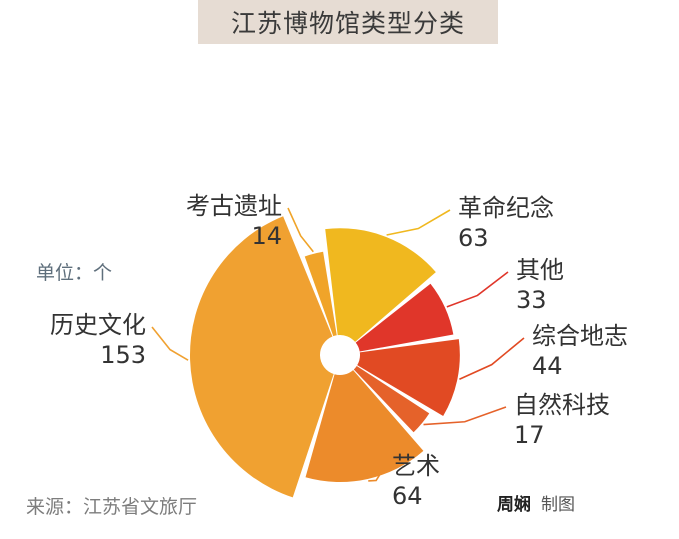 The height and width of the screenshot is (539, 679). What do you see at coordinates (540, 270) in the screenshot?
I see `slice-category-label: 其他` at bounding box center [540, 270].